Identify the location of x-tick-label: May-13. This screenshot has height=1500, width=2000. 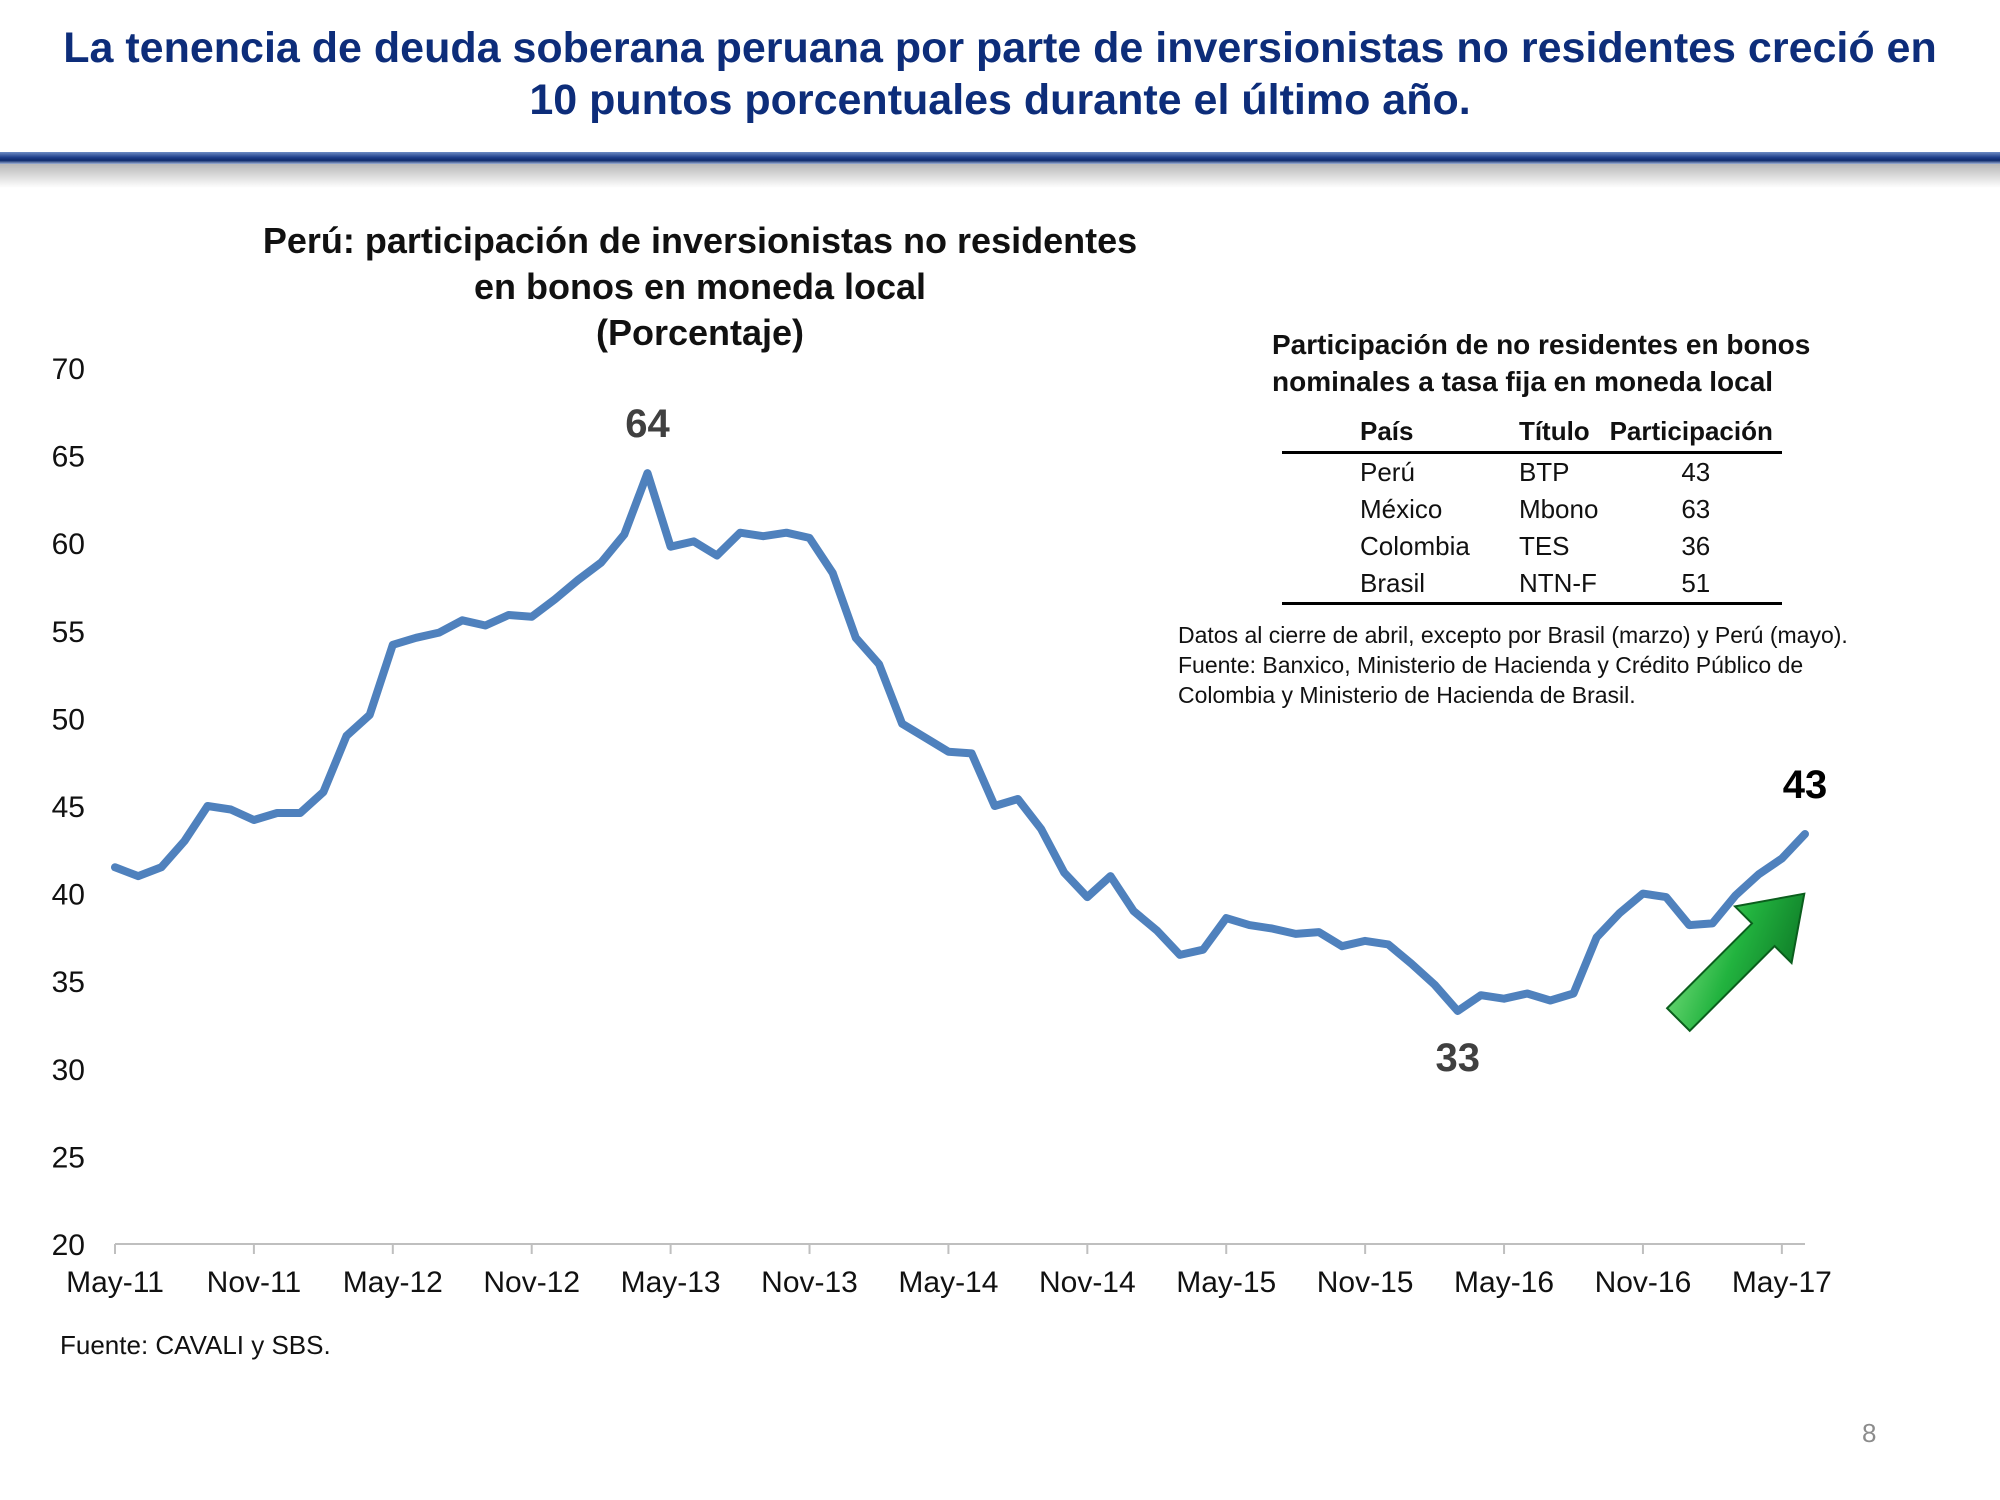
(671, 1282).